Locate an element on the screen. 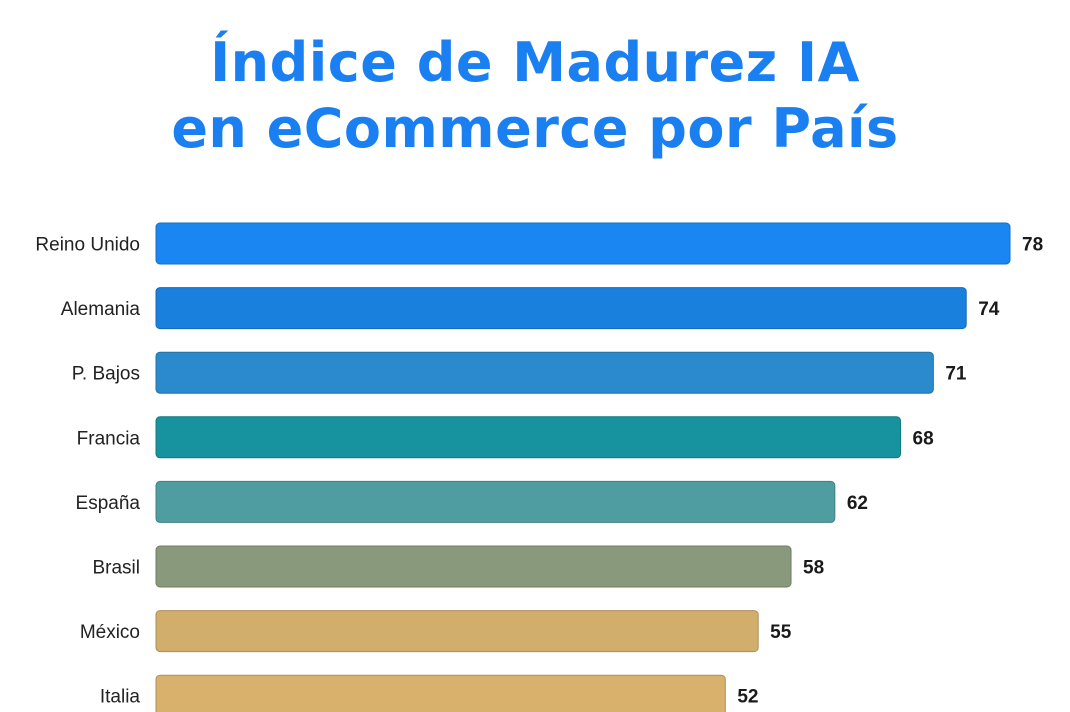 This screenshot has height=712, width=1070. bar-group: Italia 52 is located at coordinates (429, 693).